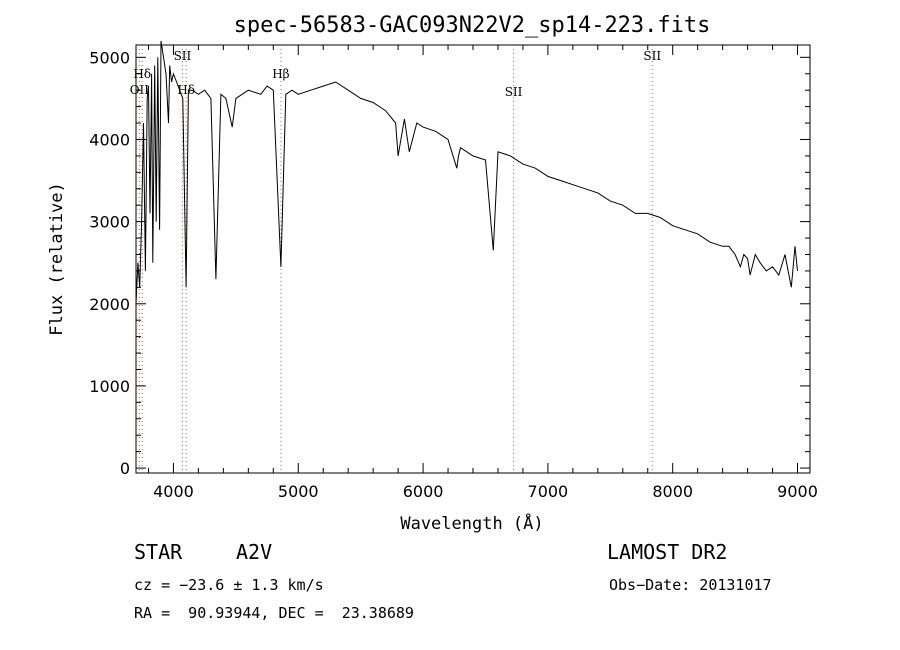 This screenshot has height=650, width=900. Describe the element at coordinates (472, 25) in the screenshot. I see `chart-title: spec-56583-GAC093N22V2_sp14-223.fits` at that location.